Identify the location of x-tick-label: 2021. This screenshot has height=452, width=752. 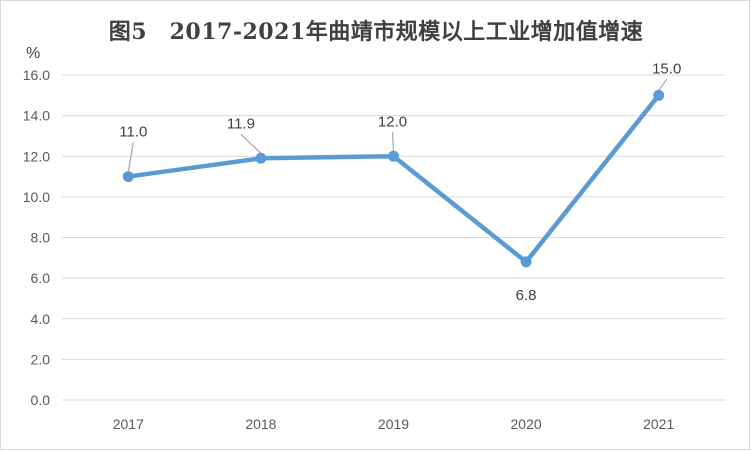
(658, 424).